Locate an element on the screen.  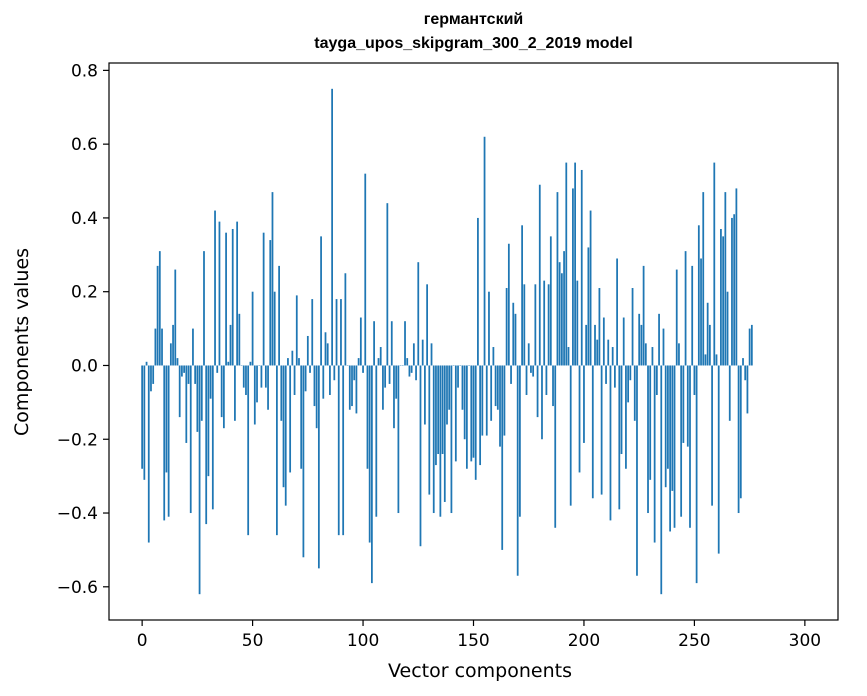
x-axis-label: Vector components is located at coordinates (480, 671).